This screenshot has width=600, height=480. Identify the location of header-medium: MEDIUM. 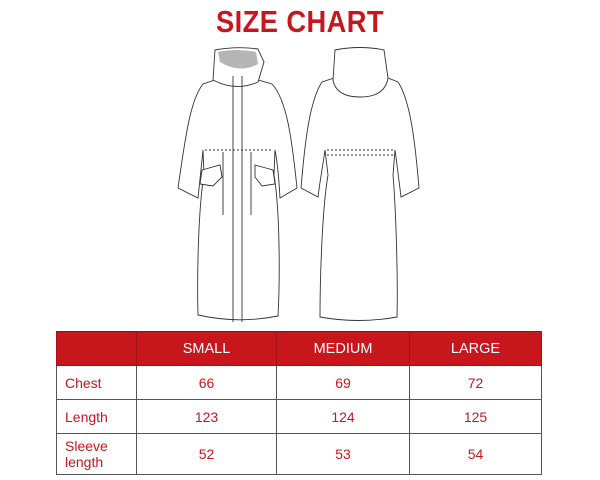
(343, 348).